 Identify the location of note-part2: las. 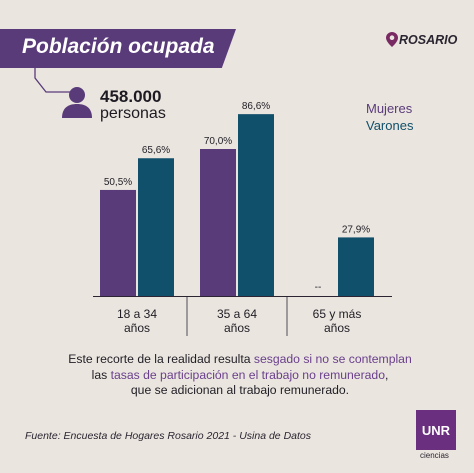
(101, 374).